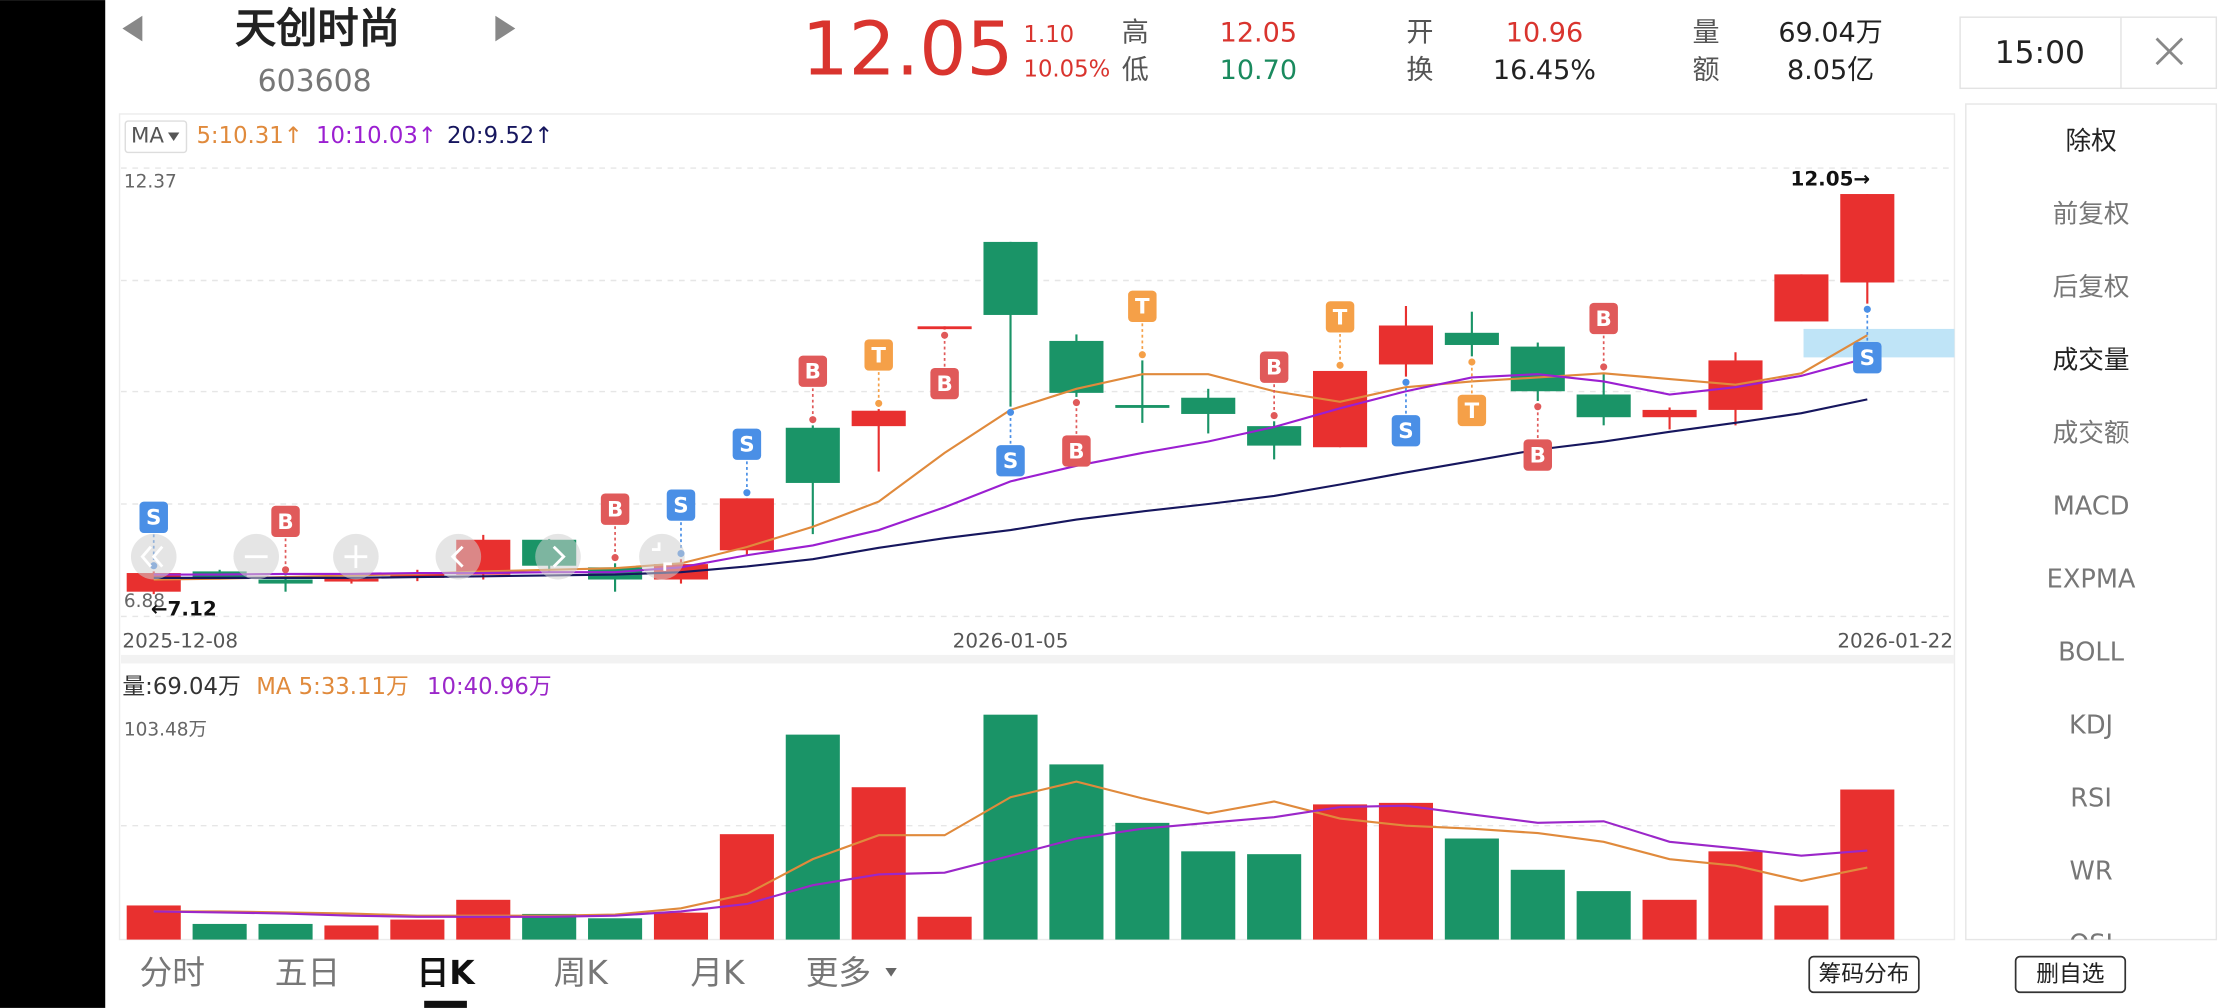  I want to click on volume-ma-legend: MA 5:33.11万, so click(332, 687).